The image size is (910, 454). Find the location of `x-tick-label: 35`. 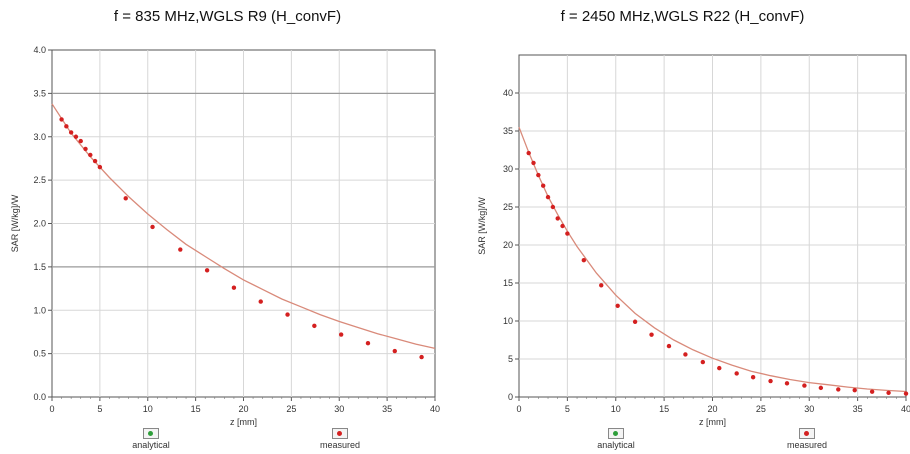

x-tick-label: 35 is located at coordinates (387, 409).